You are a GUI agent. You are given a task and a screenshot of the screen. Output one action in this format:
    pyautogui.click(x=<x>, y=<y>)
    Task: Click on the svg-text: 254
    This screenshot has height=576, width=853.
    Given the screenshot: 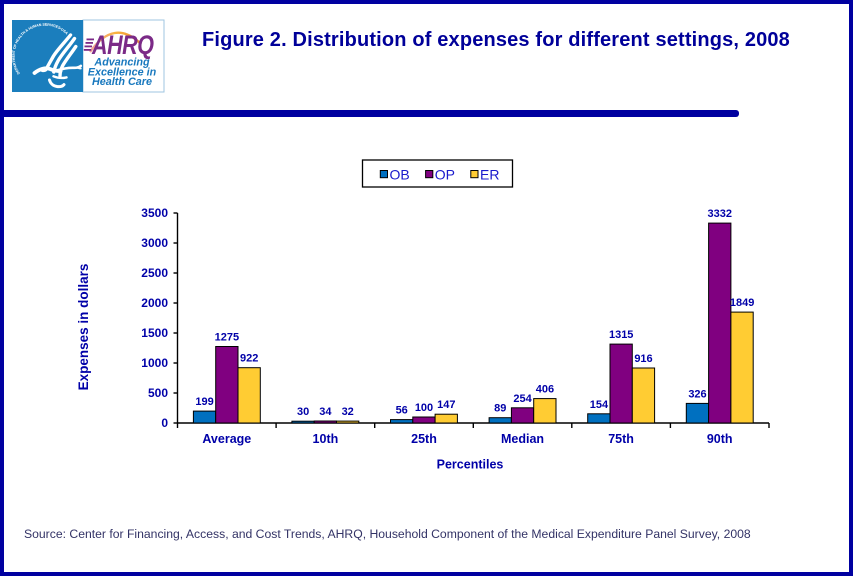 What is the action you would take?
    pyautogui.click(x=522, y=399)
    